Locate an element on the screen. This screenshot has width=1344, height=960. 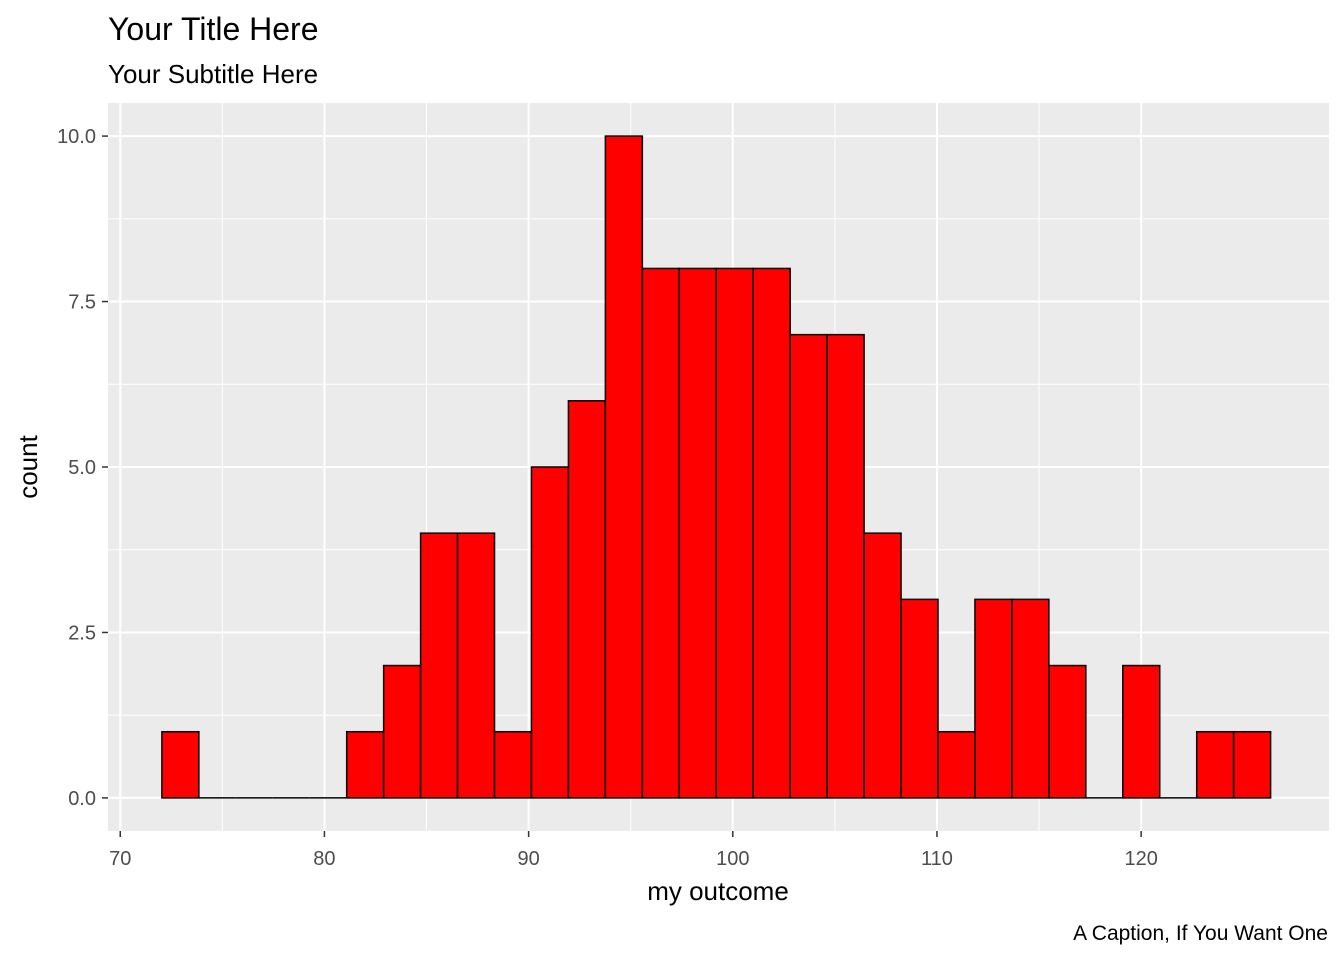
x-tick-label: 120 is located at coordinates (1140, 859).